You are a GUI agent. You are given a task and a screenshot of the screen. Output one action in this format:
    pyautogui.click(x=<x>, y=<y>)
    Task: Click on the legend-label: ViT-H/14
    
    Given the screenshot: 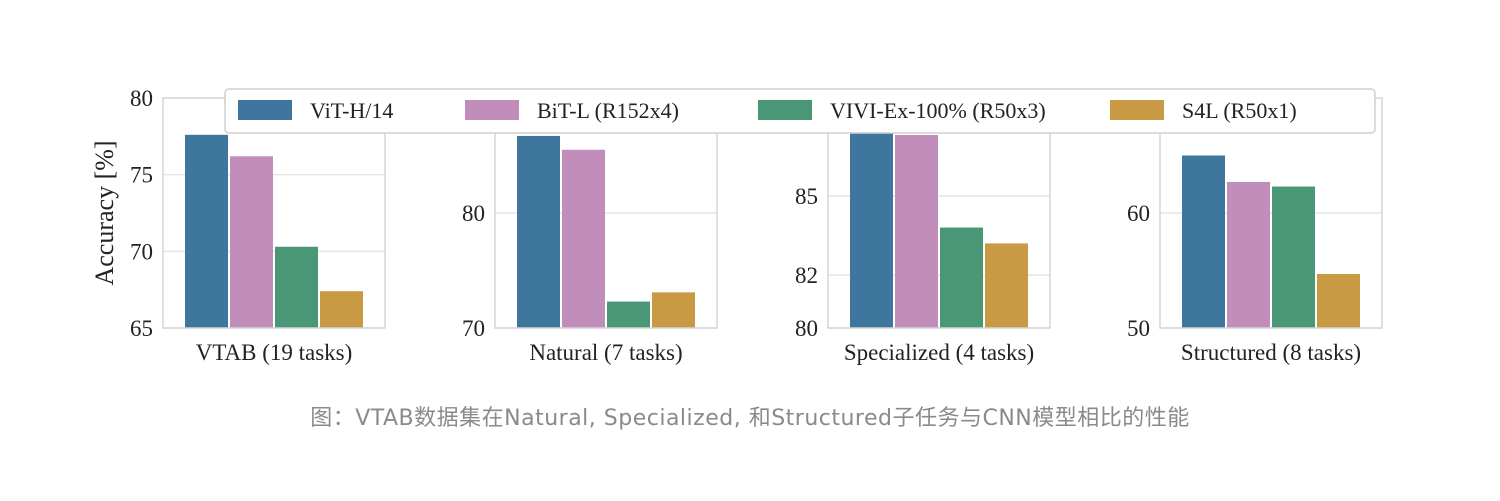 What is the action you would take?
    pyautogui.click(x=351, y=110)
    